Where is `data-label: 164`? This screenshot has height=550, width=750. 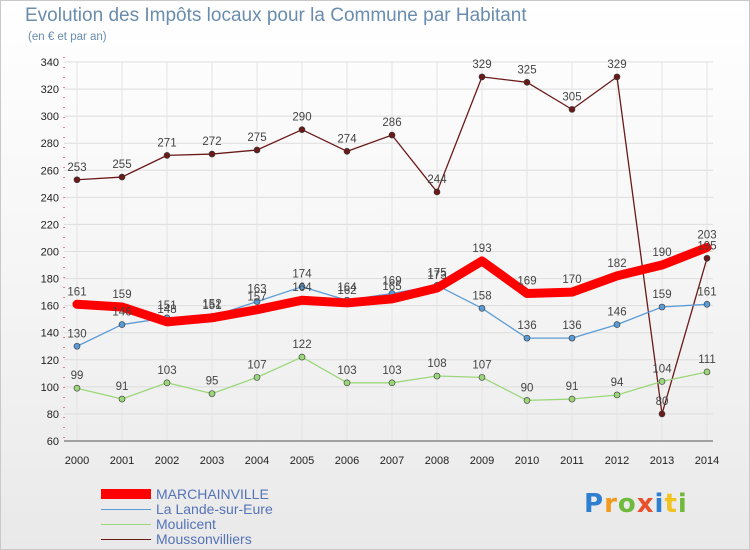
data-label: 164 is located at coordinates (302, 288).